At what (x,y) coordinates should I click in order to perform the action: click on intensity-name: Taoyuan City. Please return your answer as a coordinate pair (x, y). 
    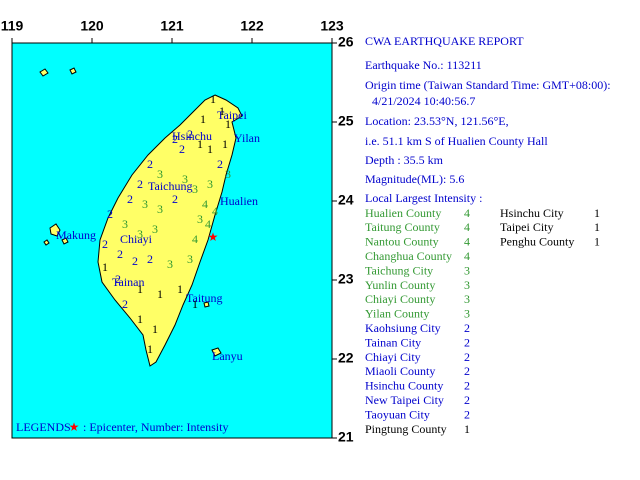
    Looking at the image, I should click on (397, 414).